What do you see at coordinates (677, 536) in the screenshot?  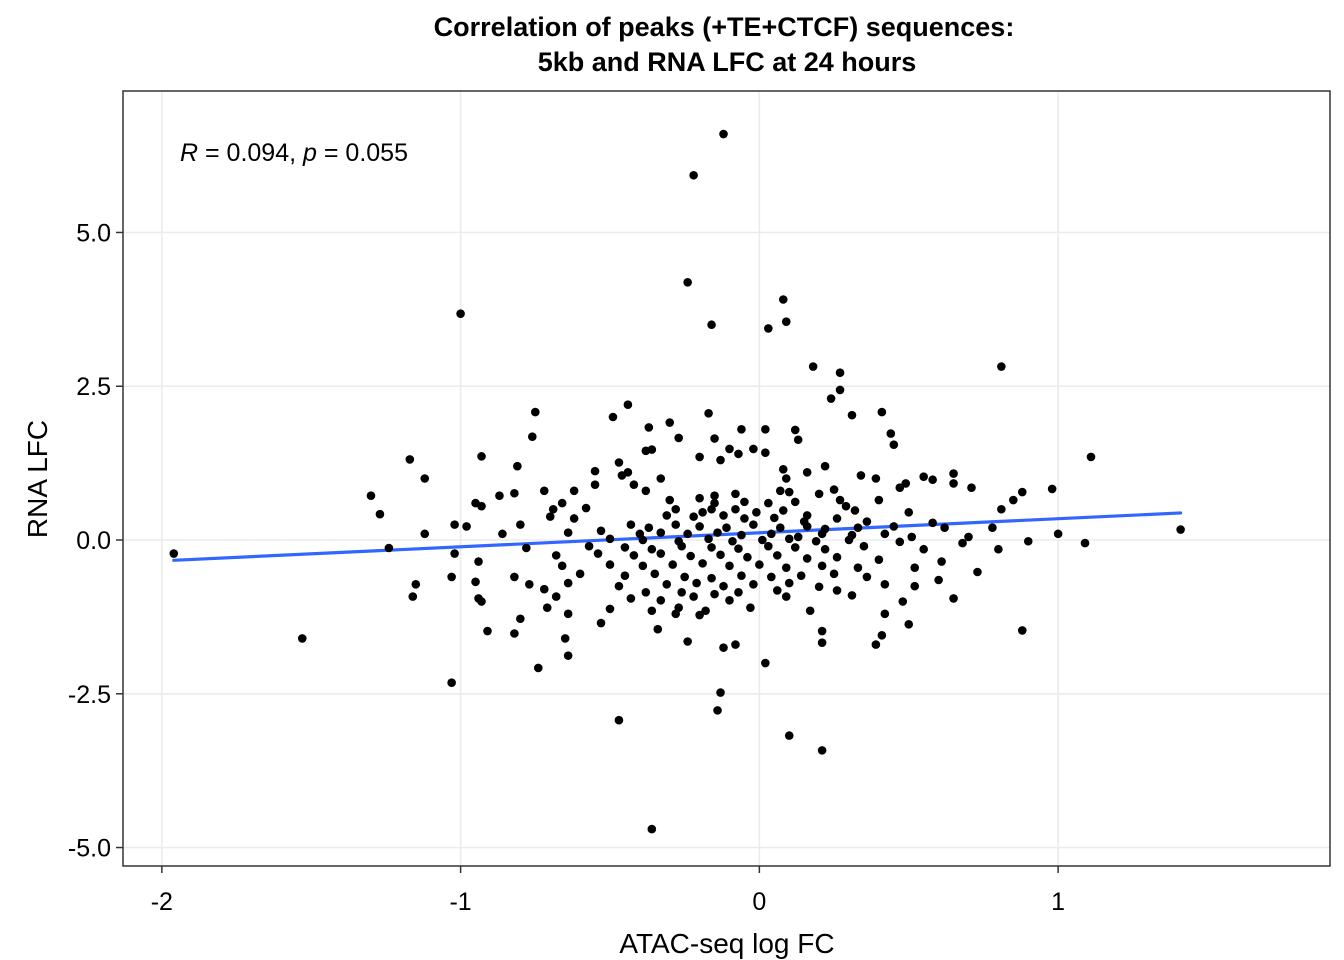 I see `regression-fit-line` at bounding box center [677, 536].